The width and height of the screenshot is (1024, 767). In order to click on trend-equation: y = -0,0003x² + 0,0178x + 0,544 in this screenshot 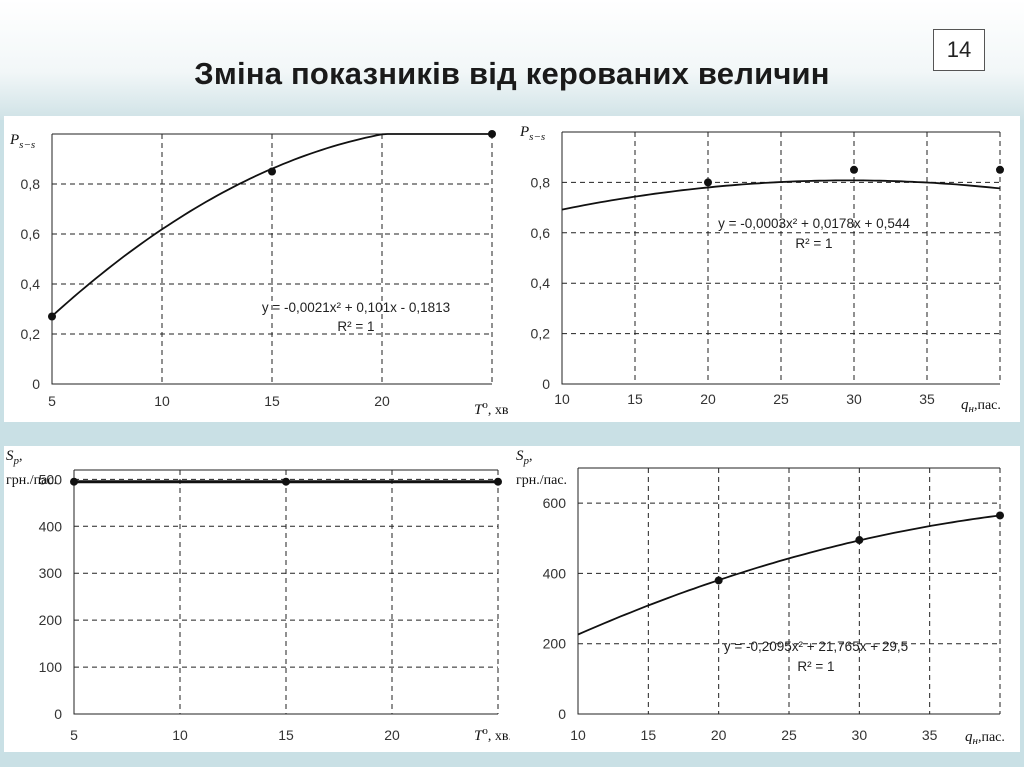, I will do `click(814, 223)`.